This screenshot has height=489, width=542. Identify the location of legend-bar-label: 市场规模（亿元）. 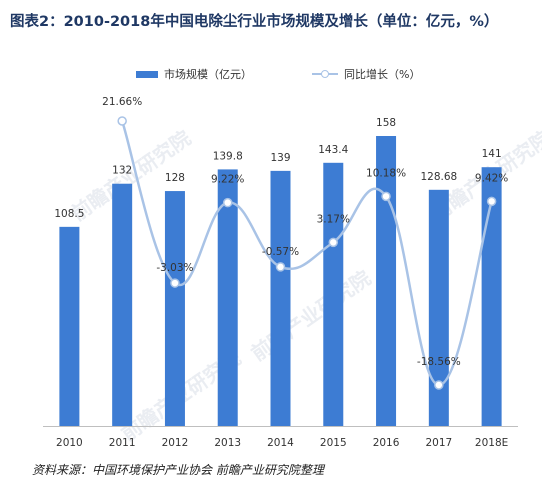
(208, 74).